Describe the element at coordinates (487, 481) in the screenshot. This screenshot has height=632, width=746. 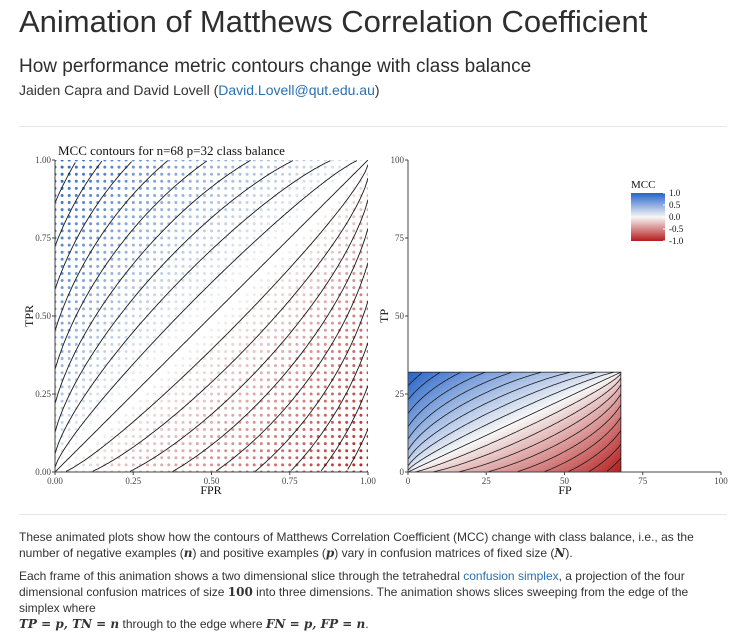
I see `x-tick-label: 25` at that location.